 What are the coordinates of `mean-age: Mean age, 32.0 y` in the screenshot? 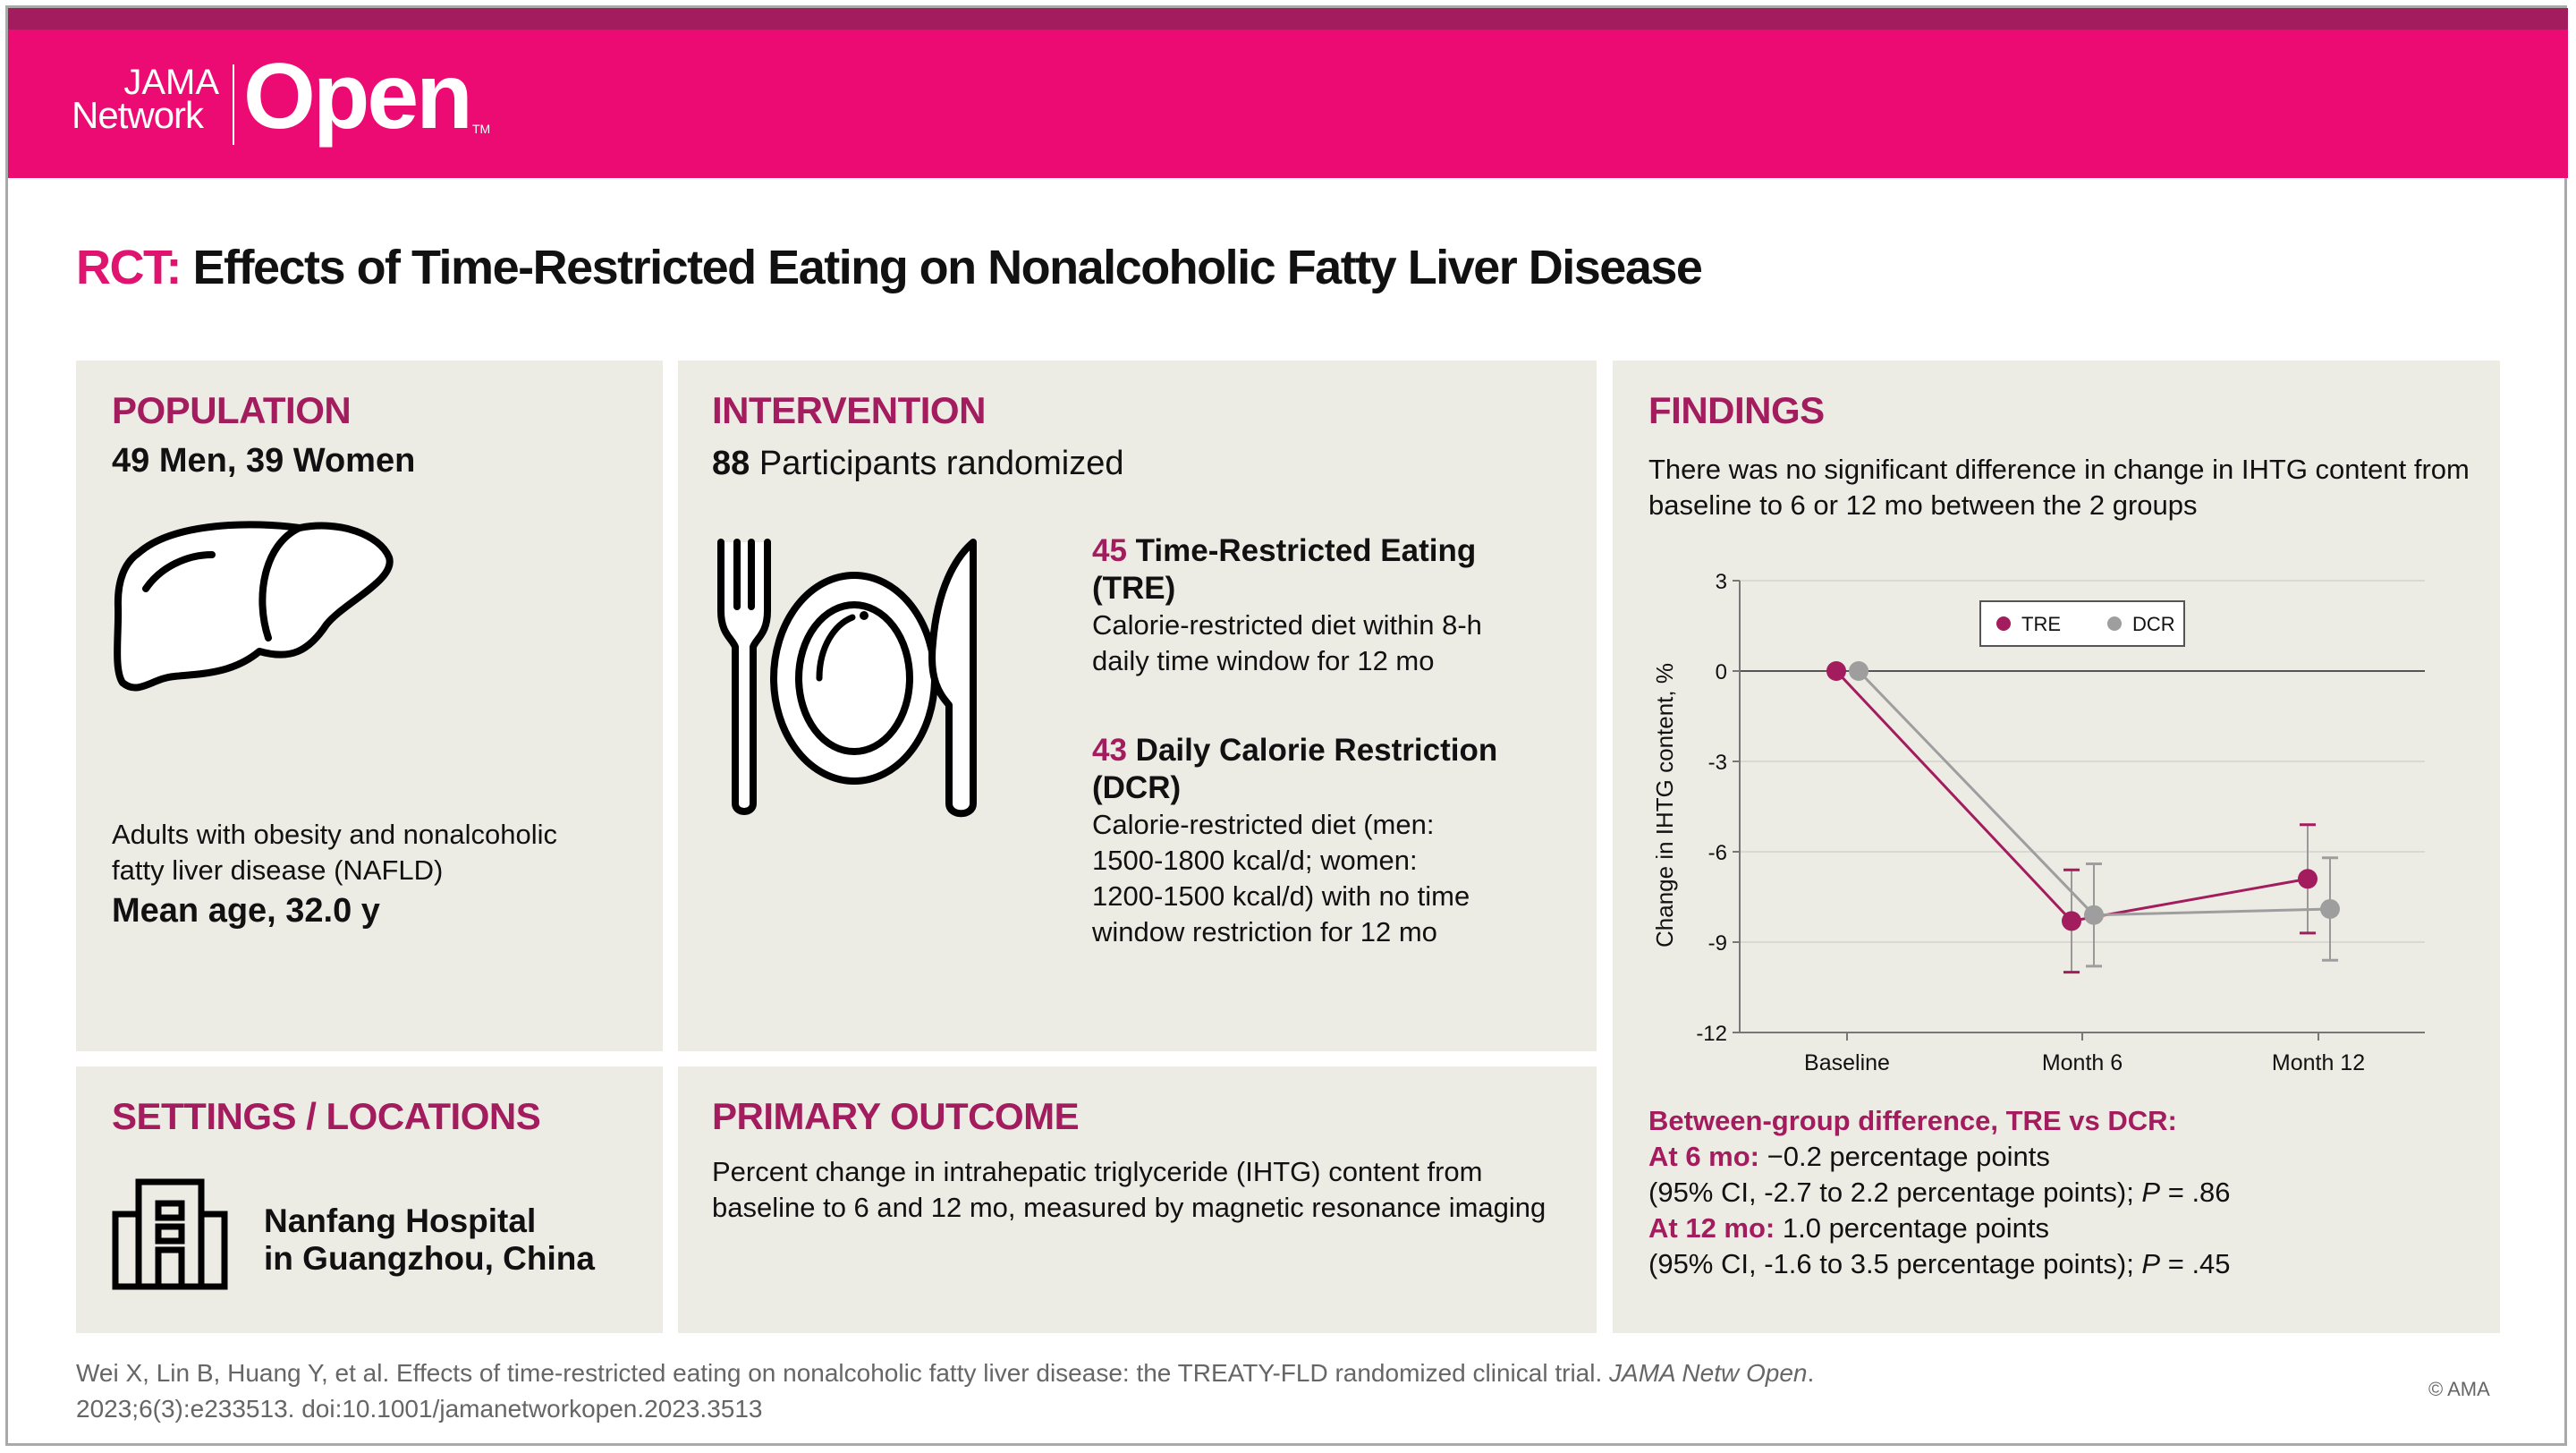 It's located at (246, 911).